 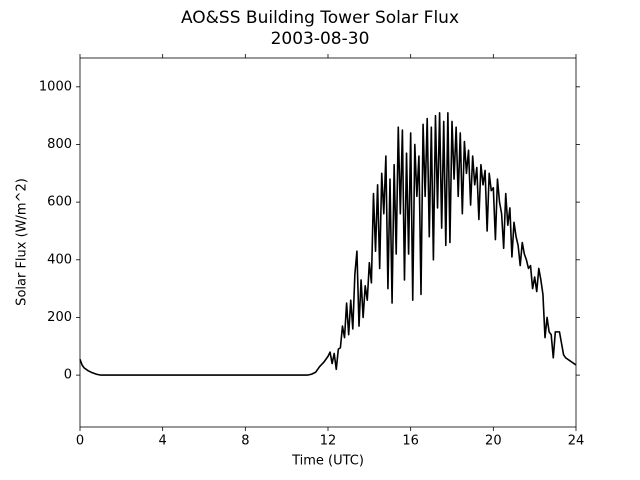 What do you see at coordinates (320, 39) in the screenshot?
I see `chart-subtitle: 2003-08-30` at bounding box center [320, 39].